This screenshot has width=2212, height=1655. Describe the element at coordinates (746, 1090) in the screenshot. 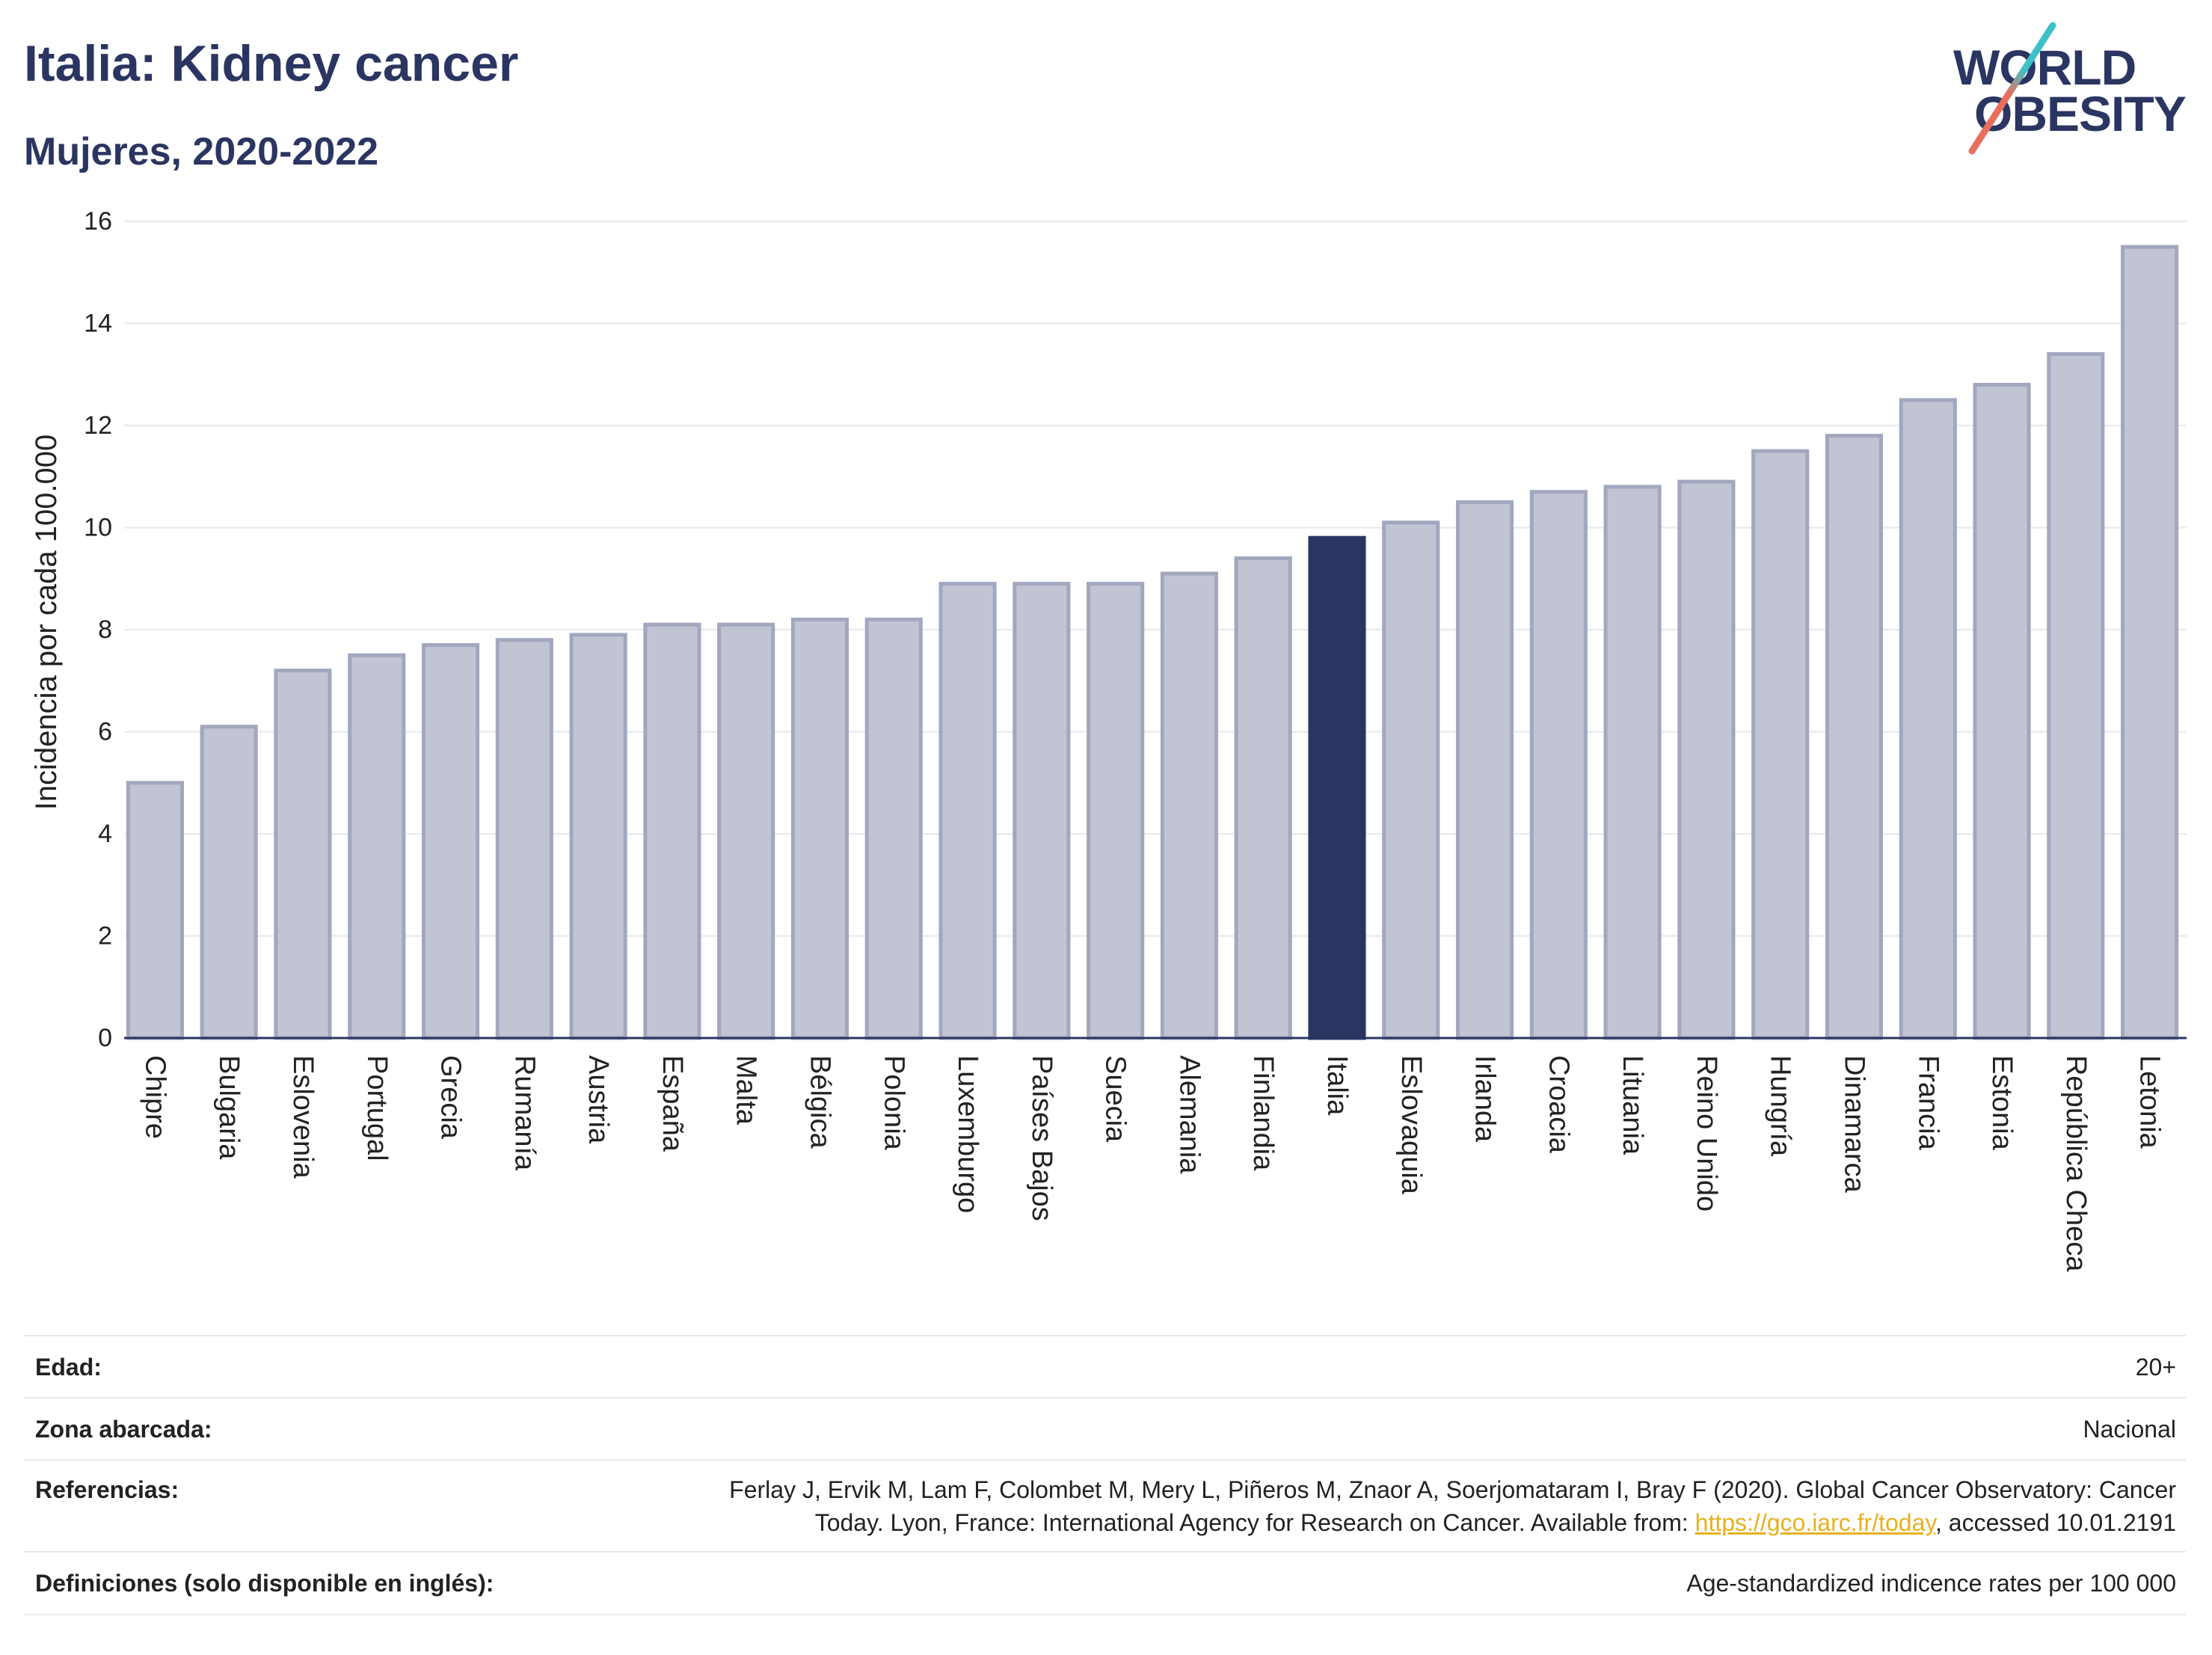

I see `x-tick-label-malta: Malta` at that location.